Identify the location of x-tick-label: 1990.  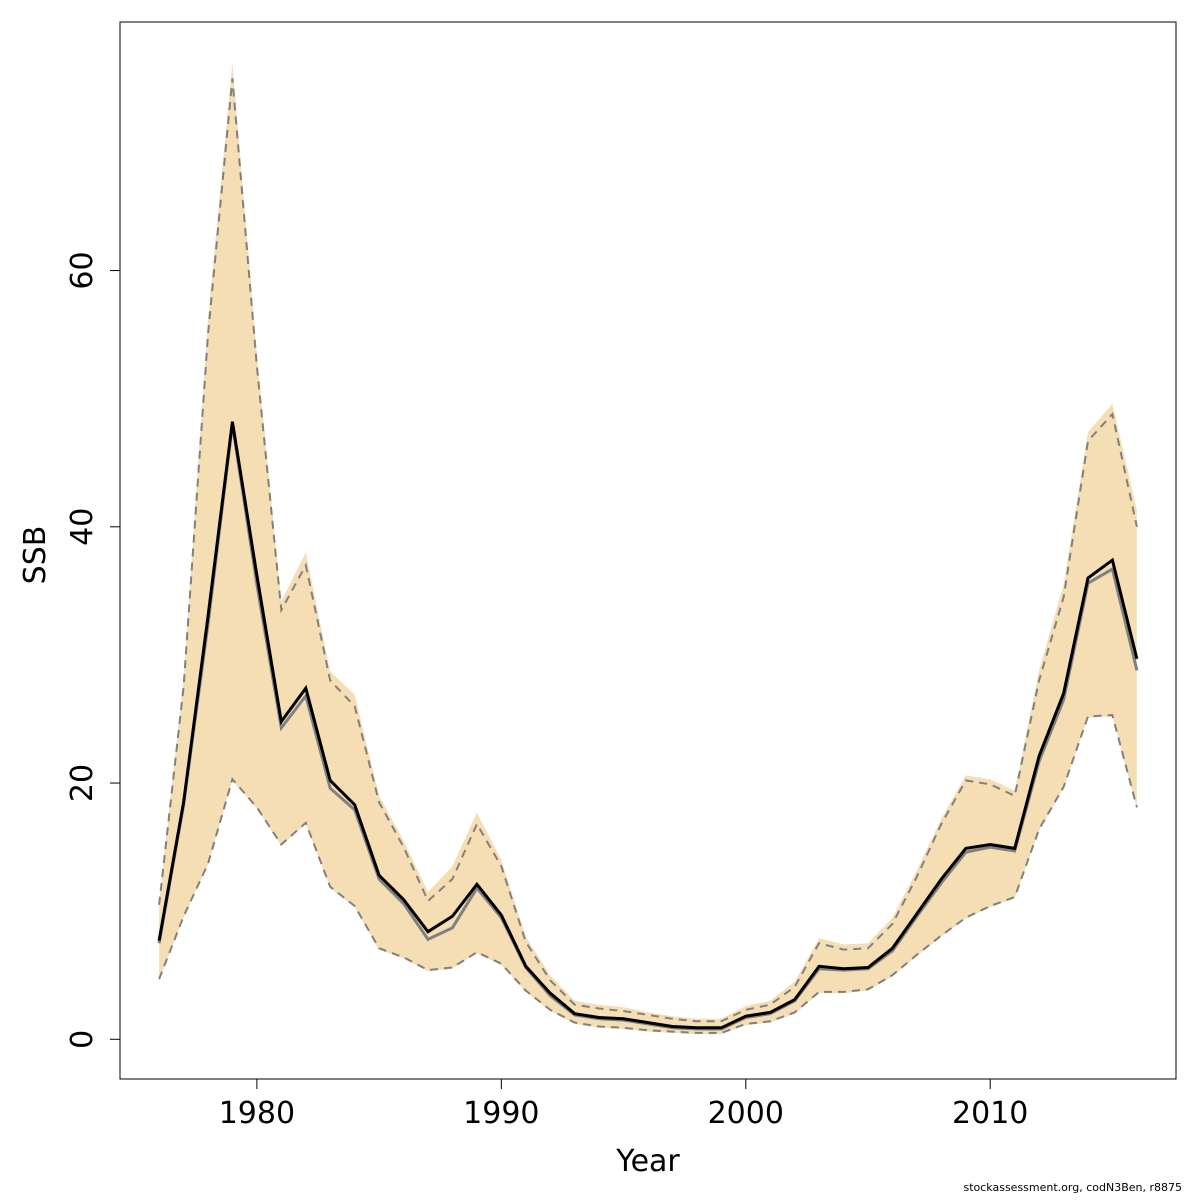
(501, 1113).